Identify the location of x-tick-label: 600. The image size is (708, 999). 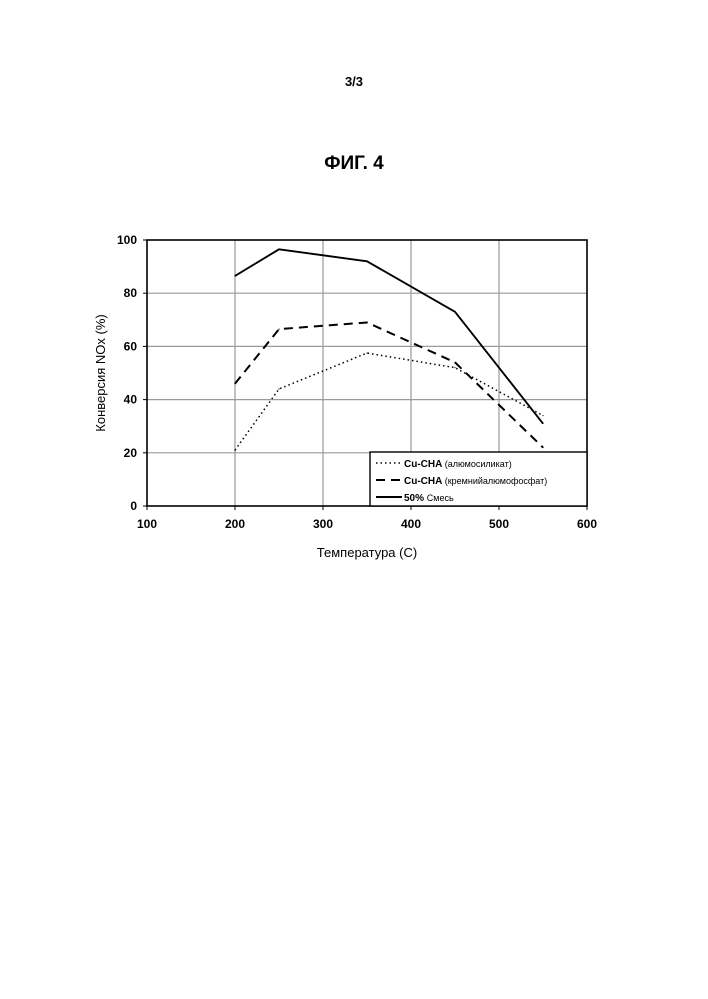
(587, 524).